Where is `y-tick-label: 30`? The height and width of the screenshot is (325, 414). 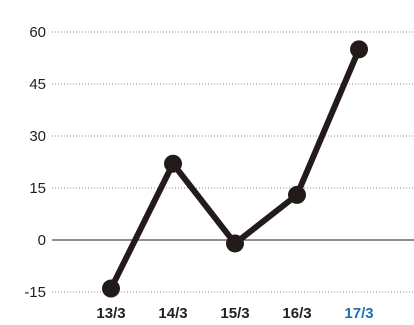 y-tick-label: 30 is located at coordinates (37, 136).